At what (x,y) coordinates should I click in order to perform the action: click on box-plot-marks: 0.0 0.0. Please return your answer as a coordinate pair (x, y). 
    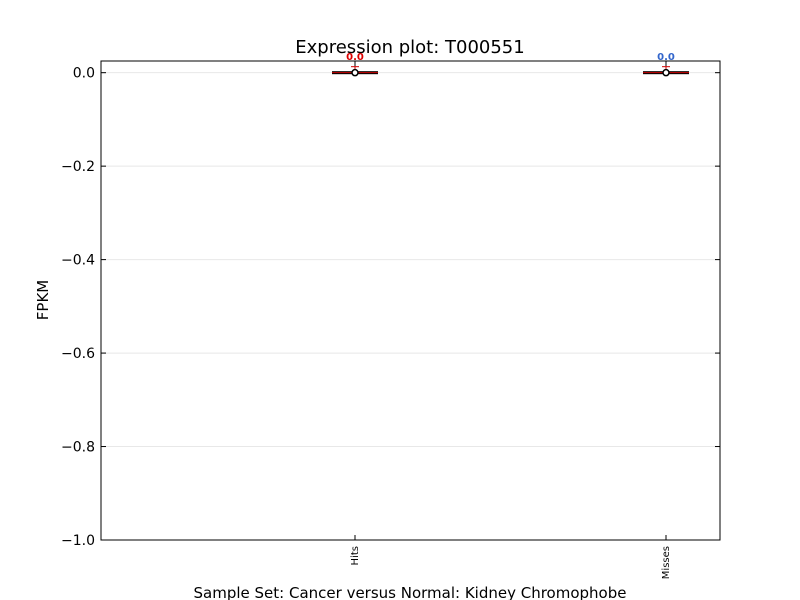
    Looking at the image, I should click on (510, 64).